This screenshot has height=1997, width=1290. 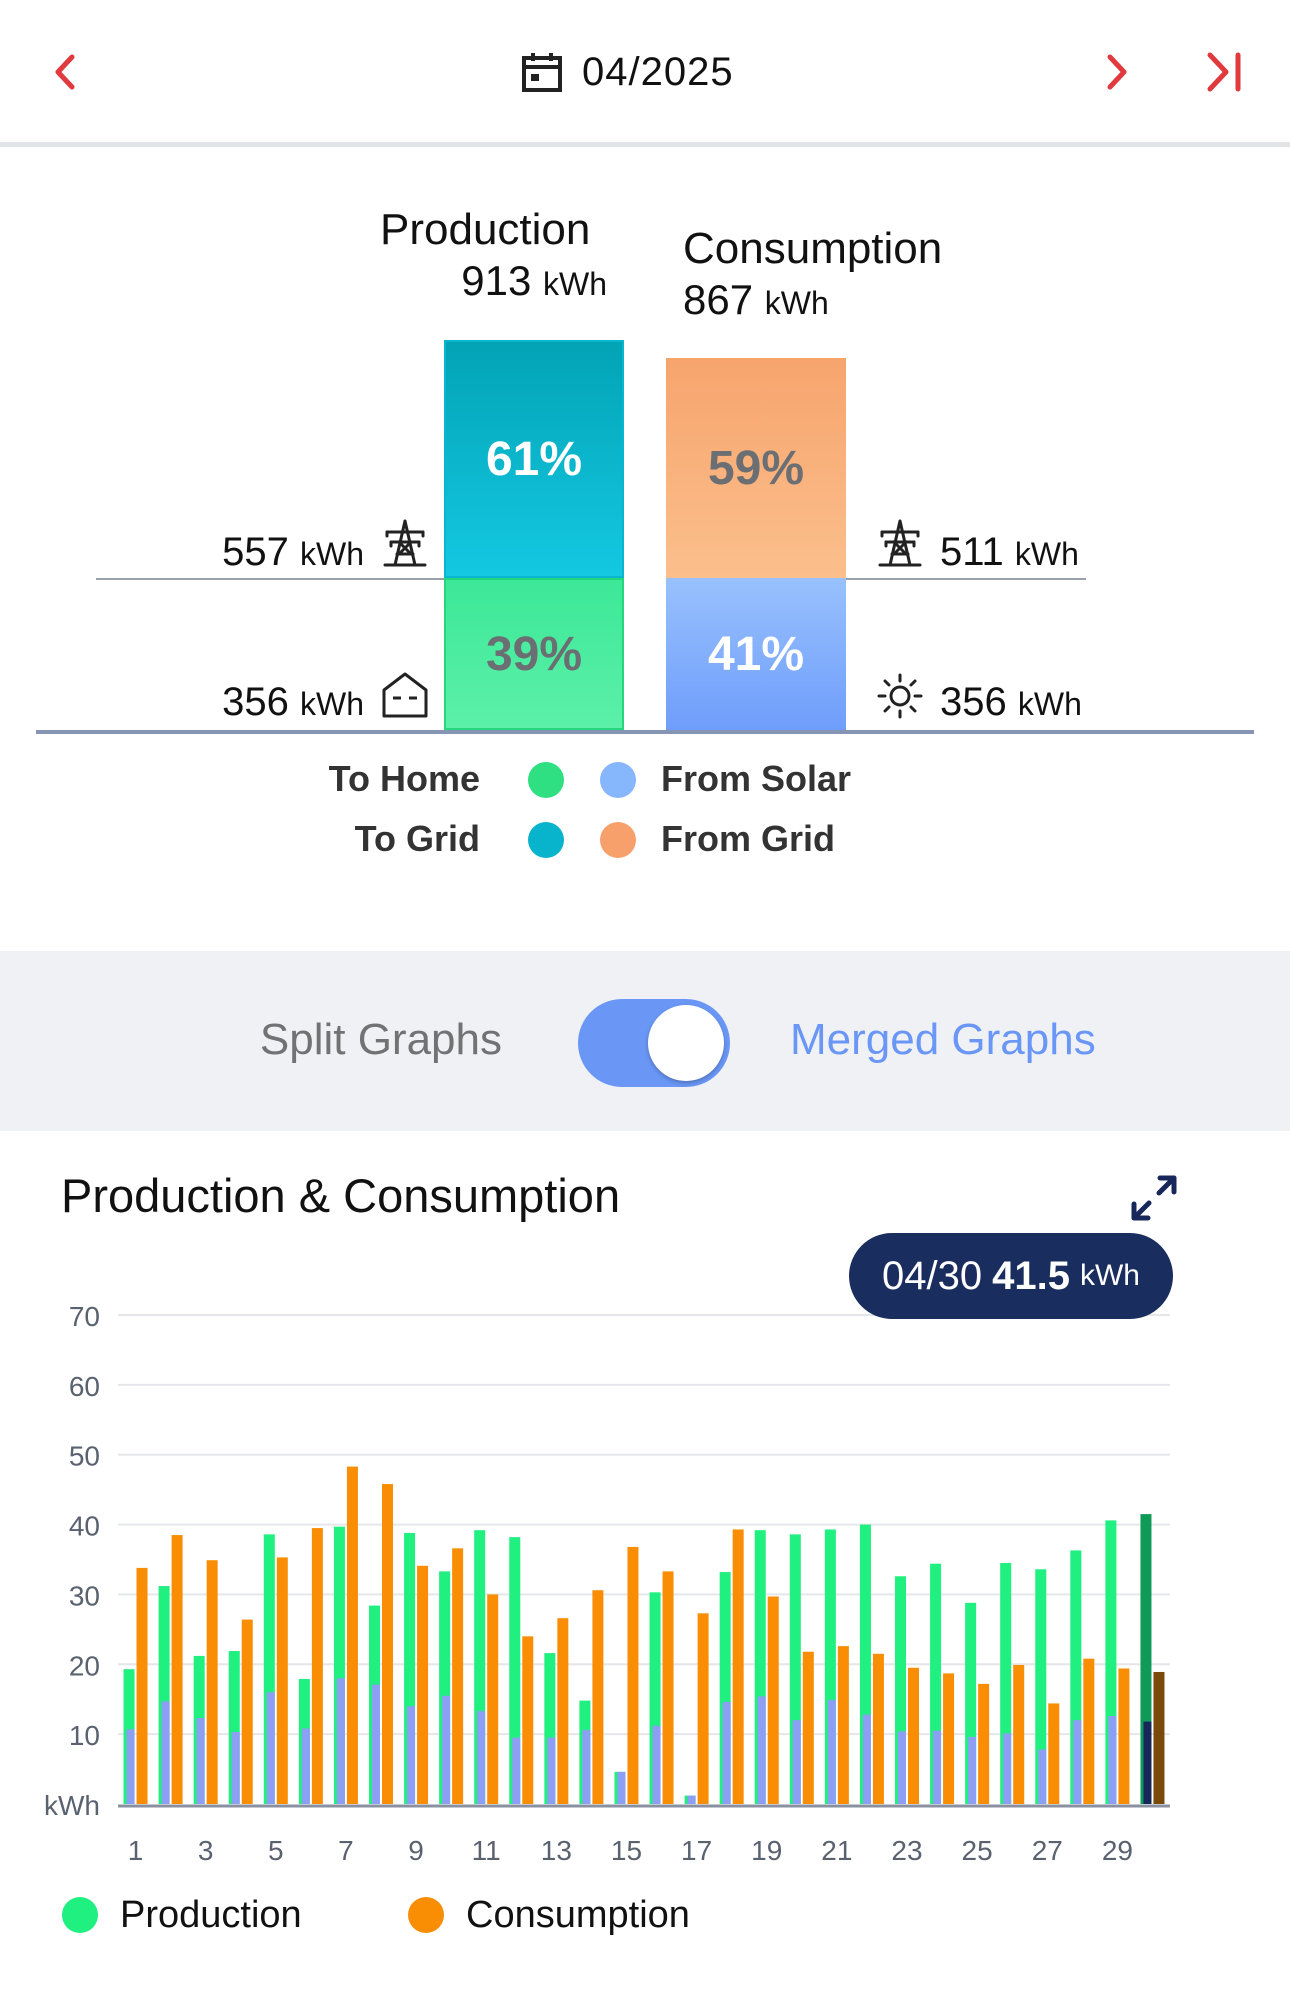 I want to click on production-to-home-segment: 39%, so click(x=534, y=654).